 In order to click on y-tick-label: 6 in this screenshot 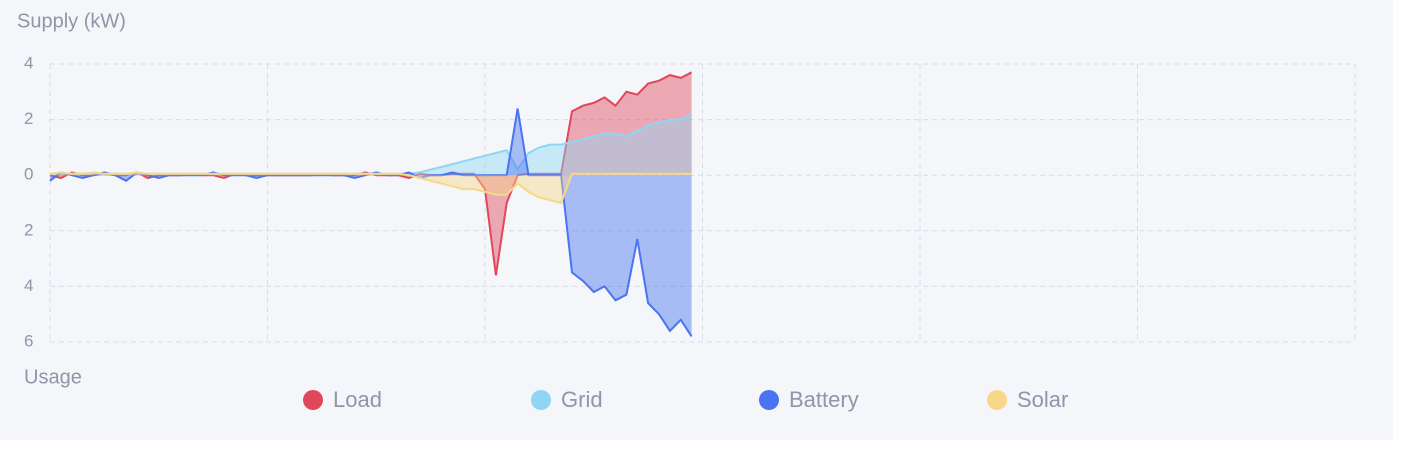, I will do `click(28, 340)`.